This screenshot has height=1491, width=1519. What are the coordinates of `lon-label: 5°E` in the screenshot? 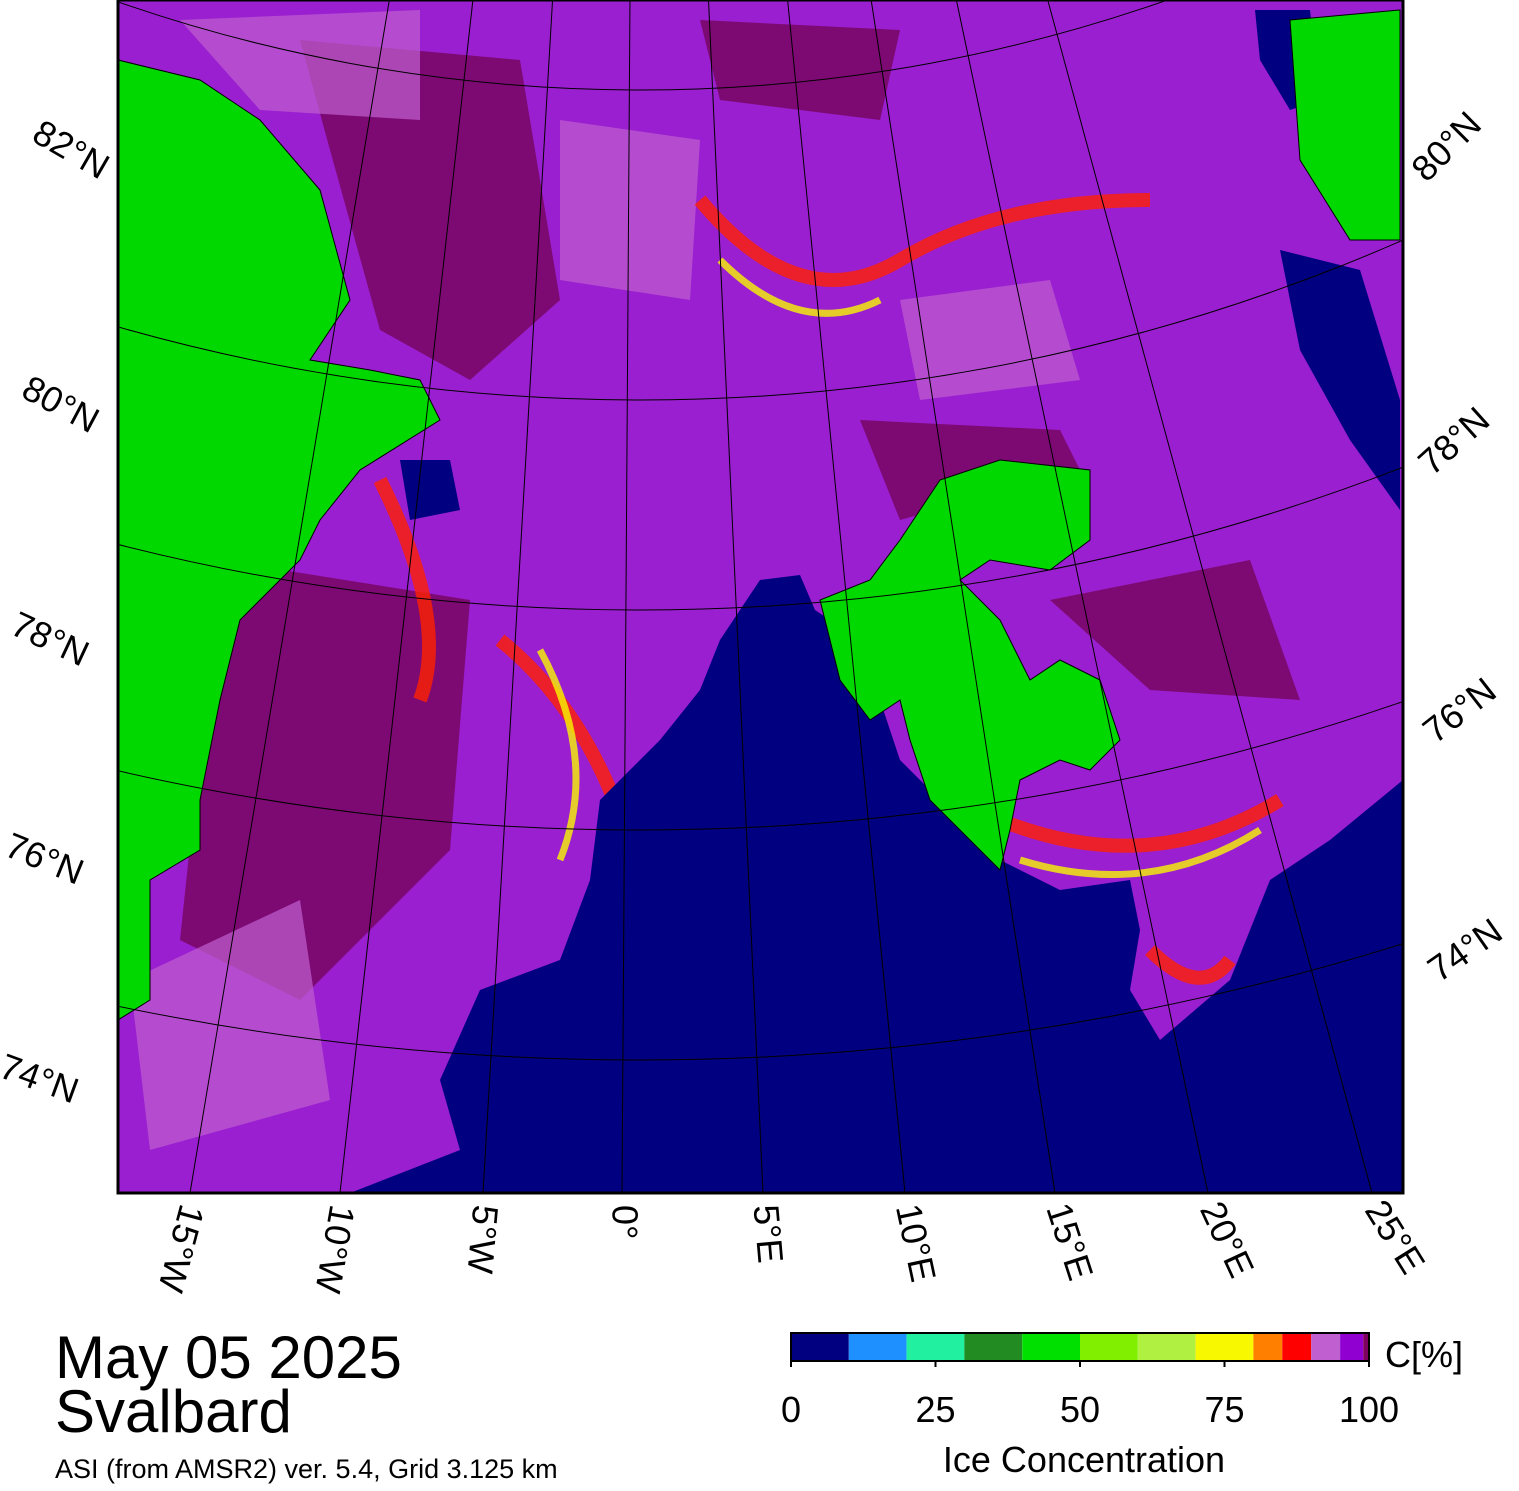 It's located at (769, 1234).